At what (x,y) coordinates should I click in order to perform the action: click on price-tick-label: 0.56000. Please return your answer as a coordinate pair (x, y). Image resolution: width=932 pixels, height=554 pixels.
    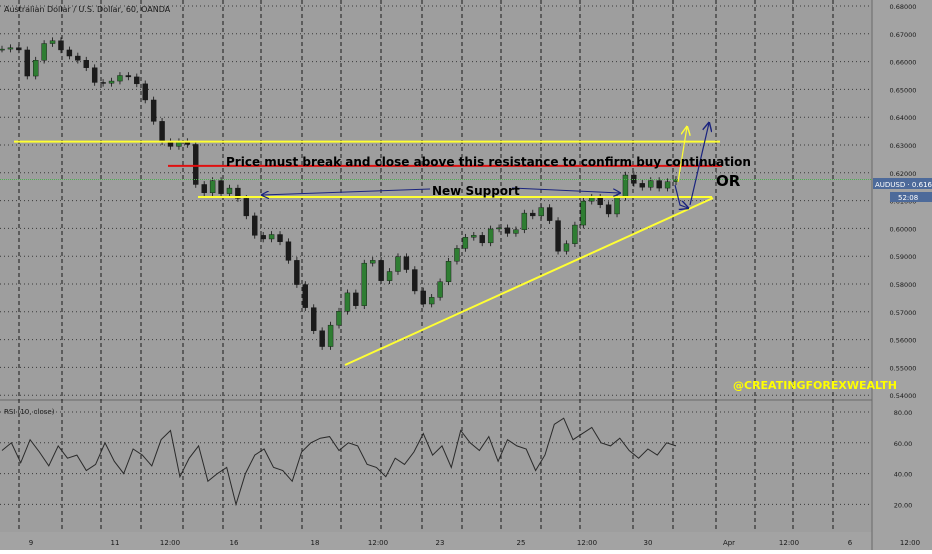
    Looking at the image, I should click on (903, 341).